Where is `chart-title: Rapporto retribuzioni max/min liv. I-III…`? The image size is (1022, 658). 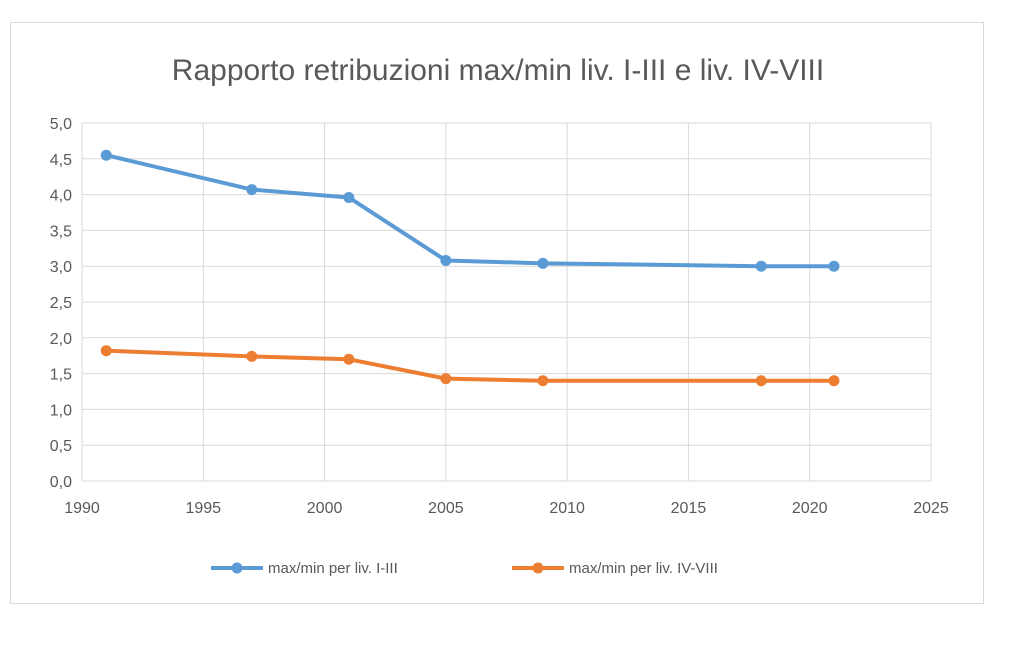 chart-title: Rapporto retribuzioni max/min liv. I-III… is located at coordinates (498, 70).